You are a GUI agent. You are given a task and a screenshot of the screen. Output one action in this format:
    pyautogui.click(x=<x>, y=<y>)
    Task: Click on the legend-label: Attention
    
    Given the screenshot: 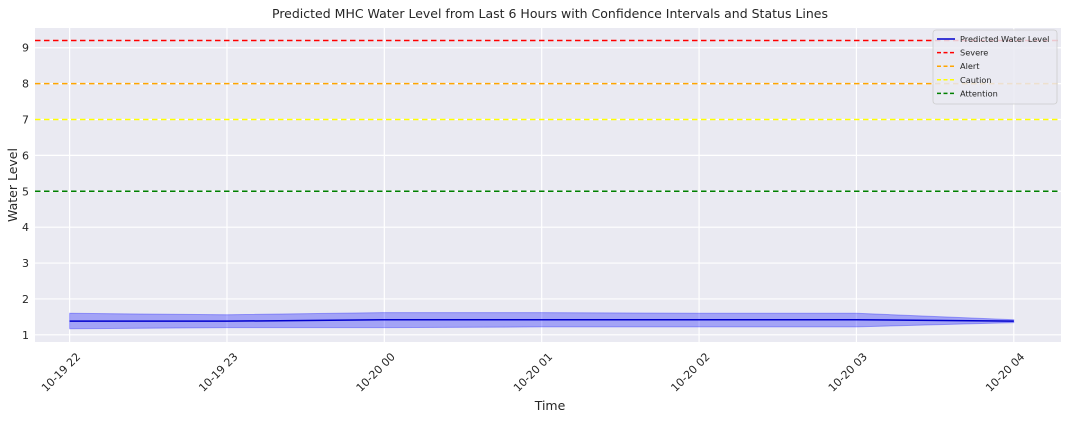 What is the action you would take?
    pyautogui.click(x=979, y=93)
    